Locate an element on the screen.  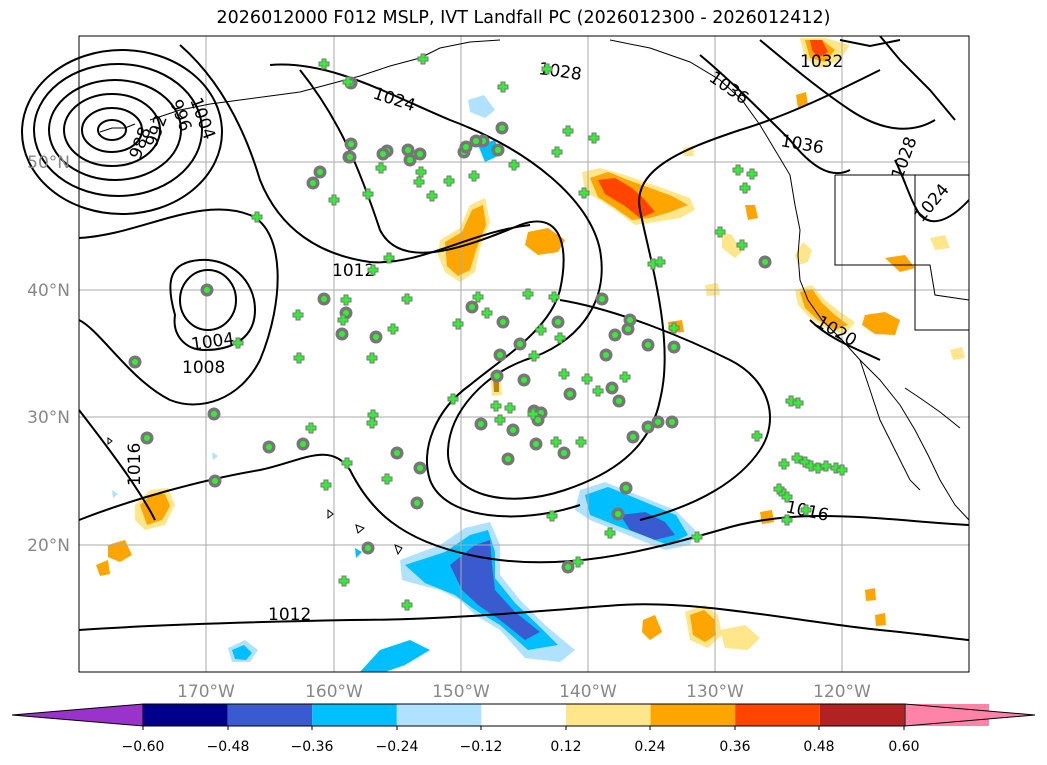
lon-tick-label: 140°W is located at coordinates (588, 692).